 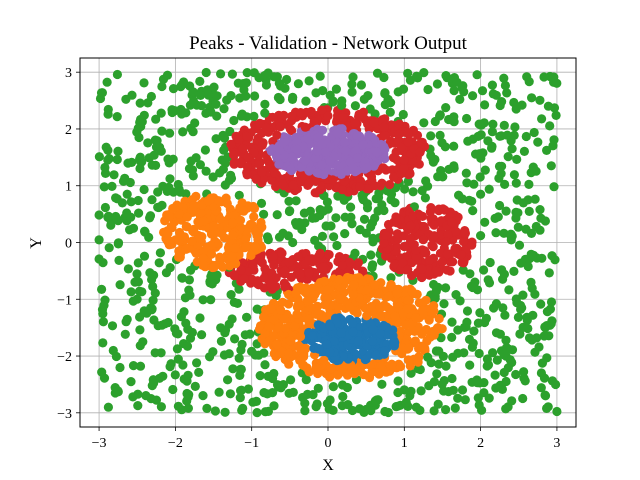 What do you see at coordinates (326, 439) in the screenshot?
I see `x-axis-ticks: −3 −2 −1 0 1 2 3` at bounding box center [326, 439].